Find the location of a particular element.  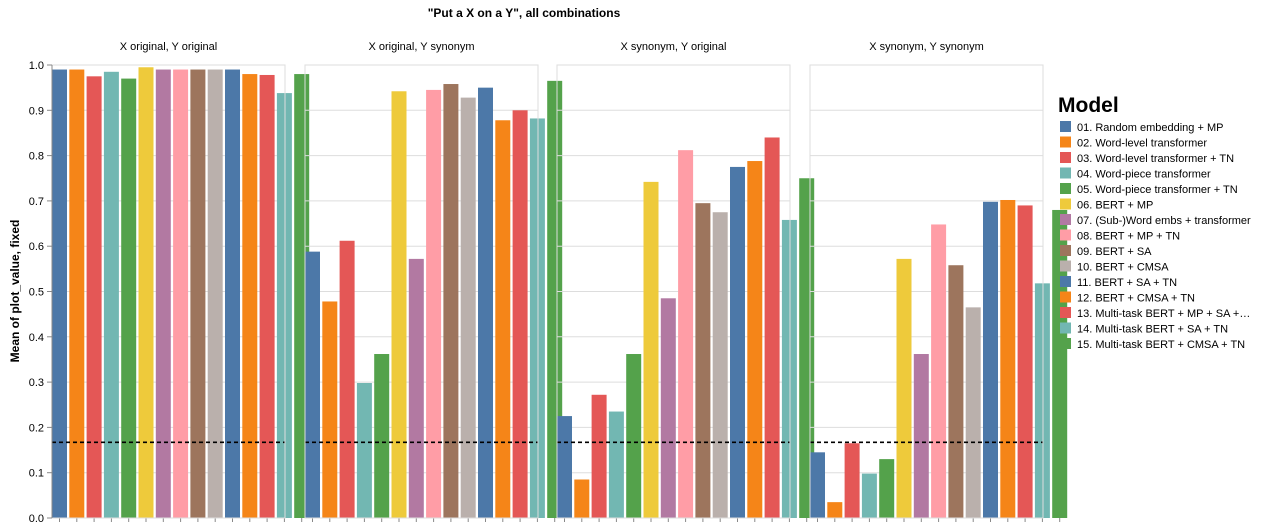

facet-title: X synonym, Y synonym is located at coordinates (926, 47).